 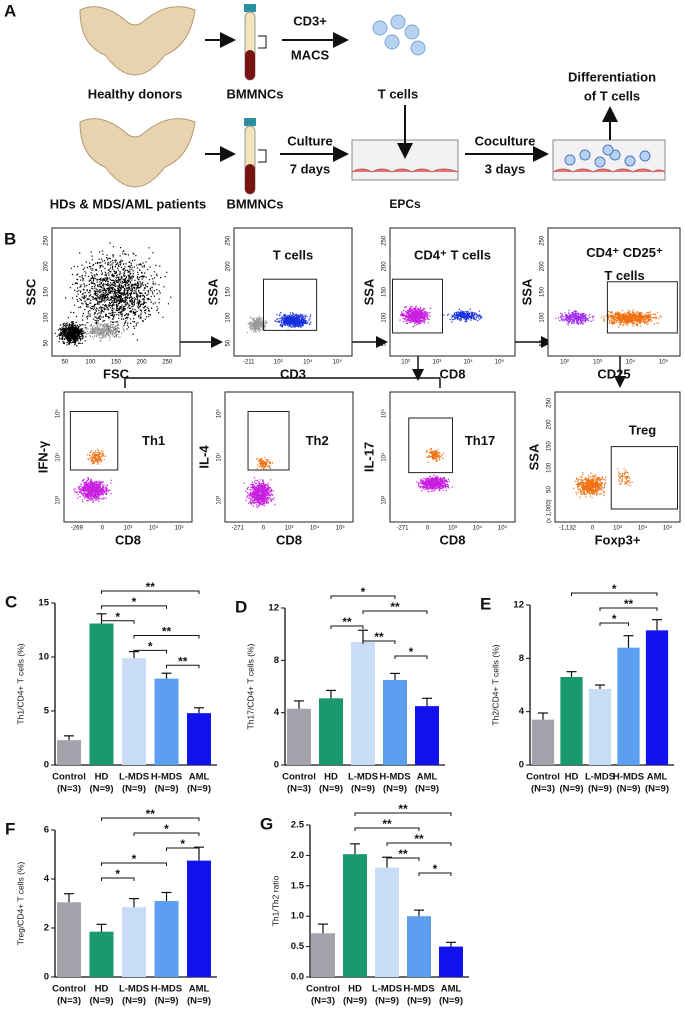 I want to click on axis-title: SSA, so click(x=368, y=291).